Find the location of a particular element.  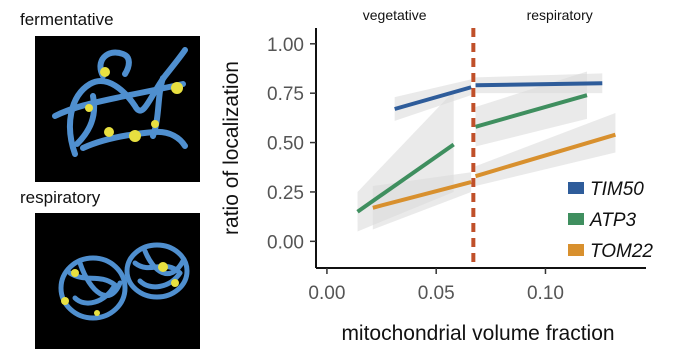

x-tick-label: 0.00 is located at coordinates (326, 293).